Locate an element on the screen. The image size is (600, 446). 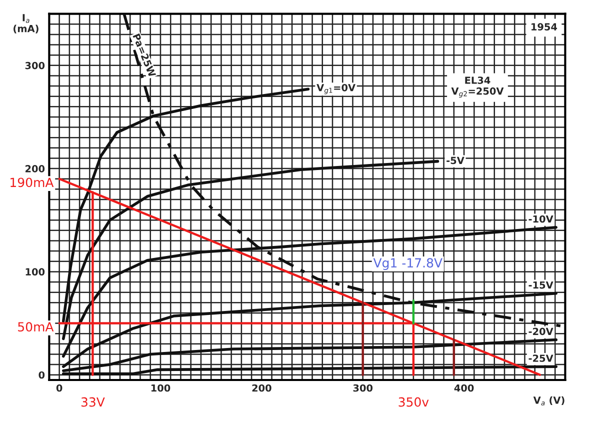
y-axis-title: I$_{a}$ (mA) is located at coordinates (26, 24).